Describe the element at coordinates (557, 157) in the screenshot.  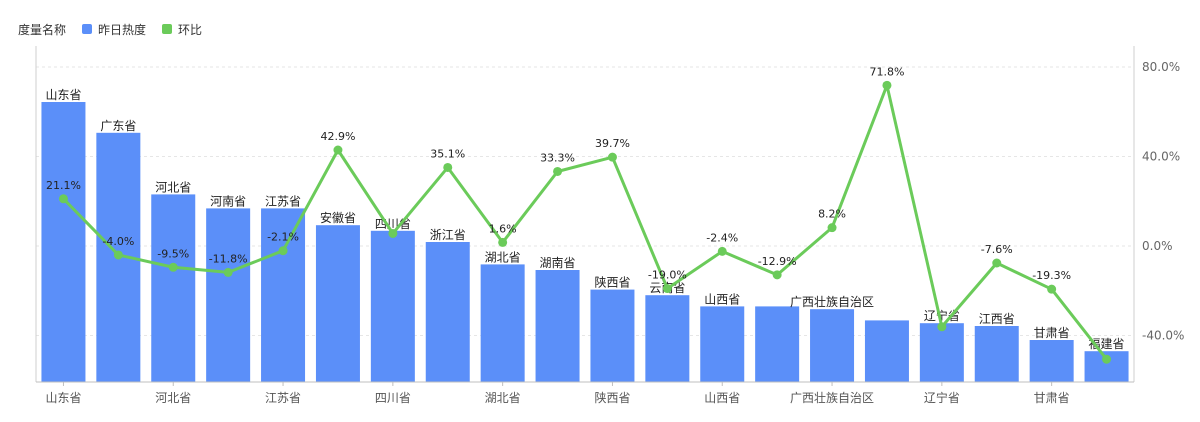
I see `mom-value-label: 33.3%` at that location.